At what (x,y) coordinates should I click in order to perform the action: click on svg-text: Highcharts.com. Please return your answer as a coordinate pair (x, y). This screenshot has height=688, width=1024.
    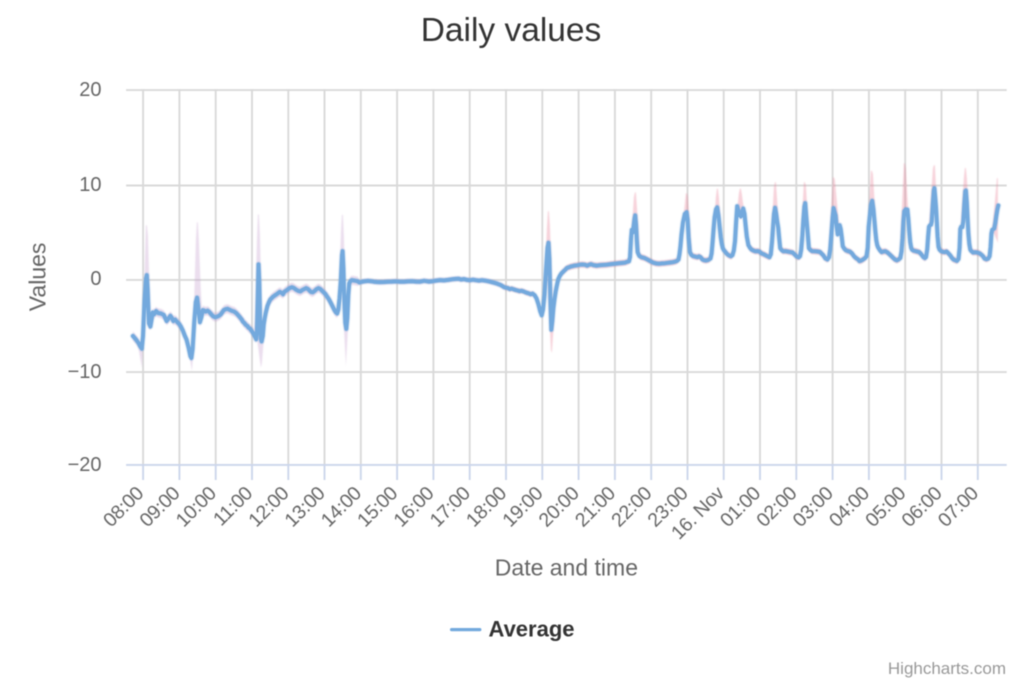
    Looking at the image, I should click on (947, 668).